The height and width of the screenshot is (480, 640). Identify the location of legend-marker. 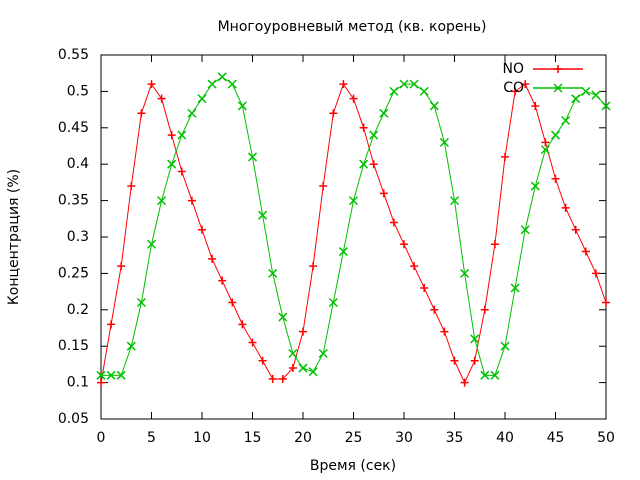
(558, 88).